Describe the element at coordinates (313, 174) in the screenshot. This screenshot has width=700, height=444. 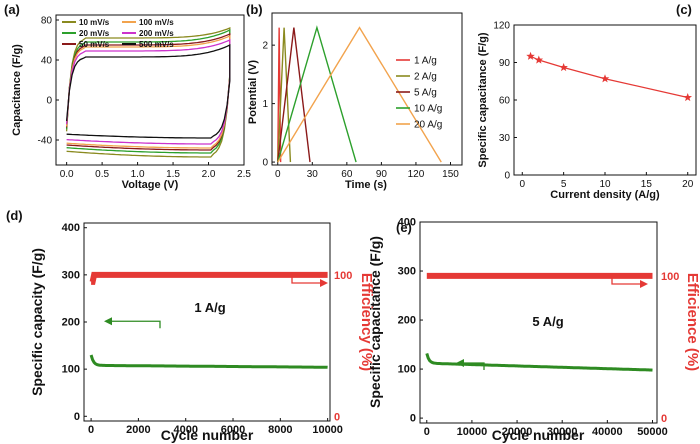
I see `x-tick-label: 30` at that location.